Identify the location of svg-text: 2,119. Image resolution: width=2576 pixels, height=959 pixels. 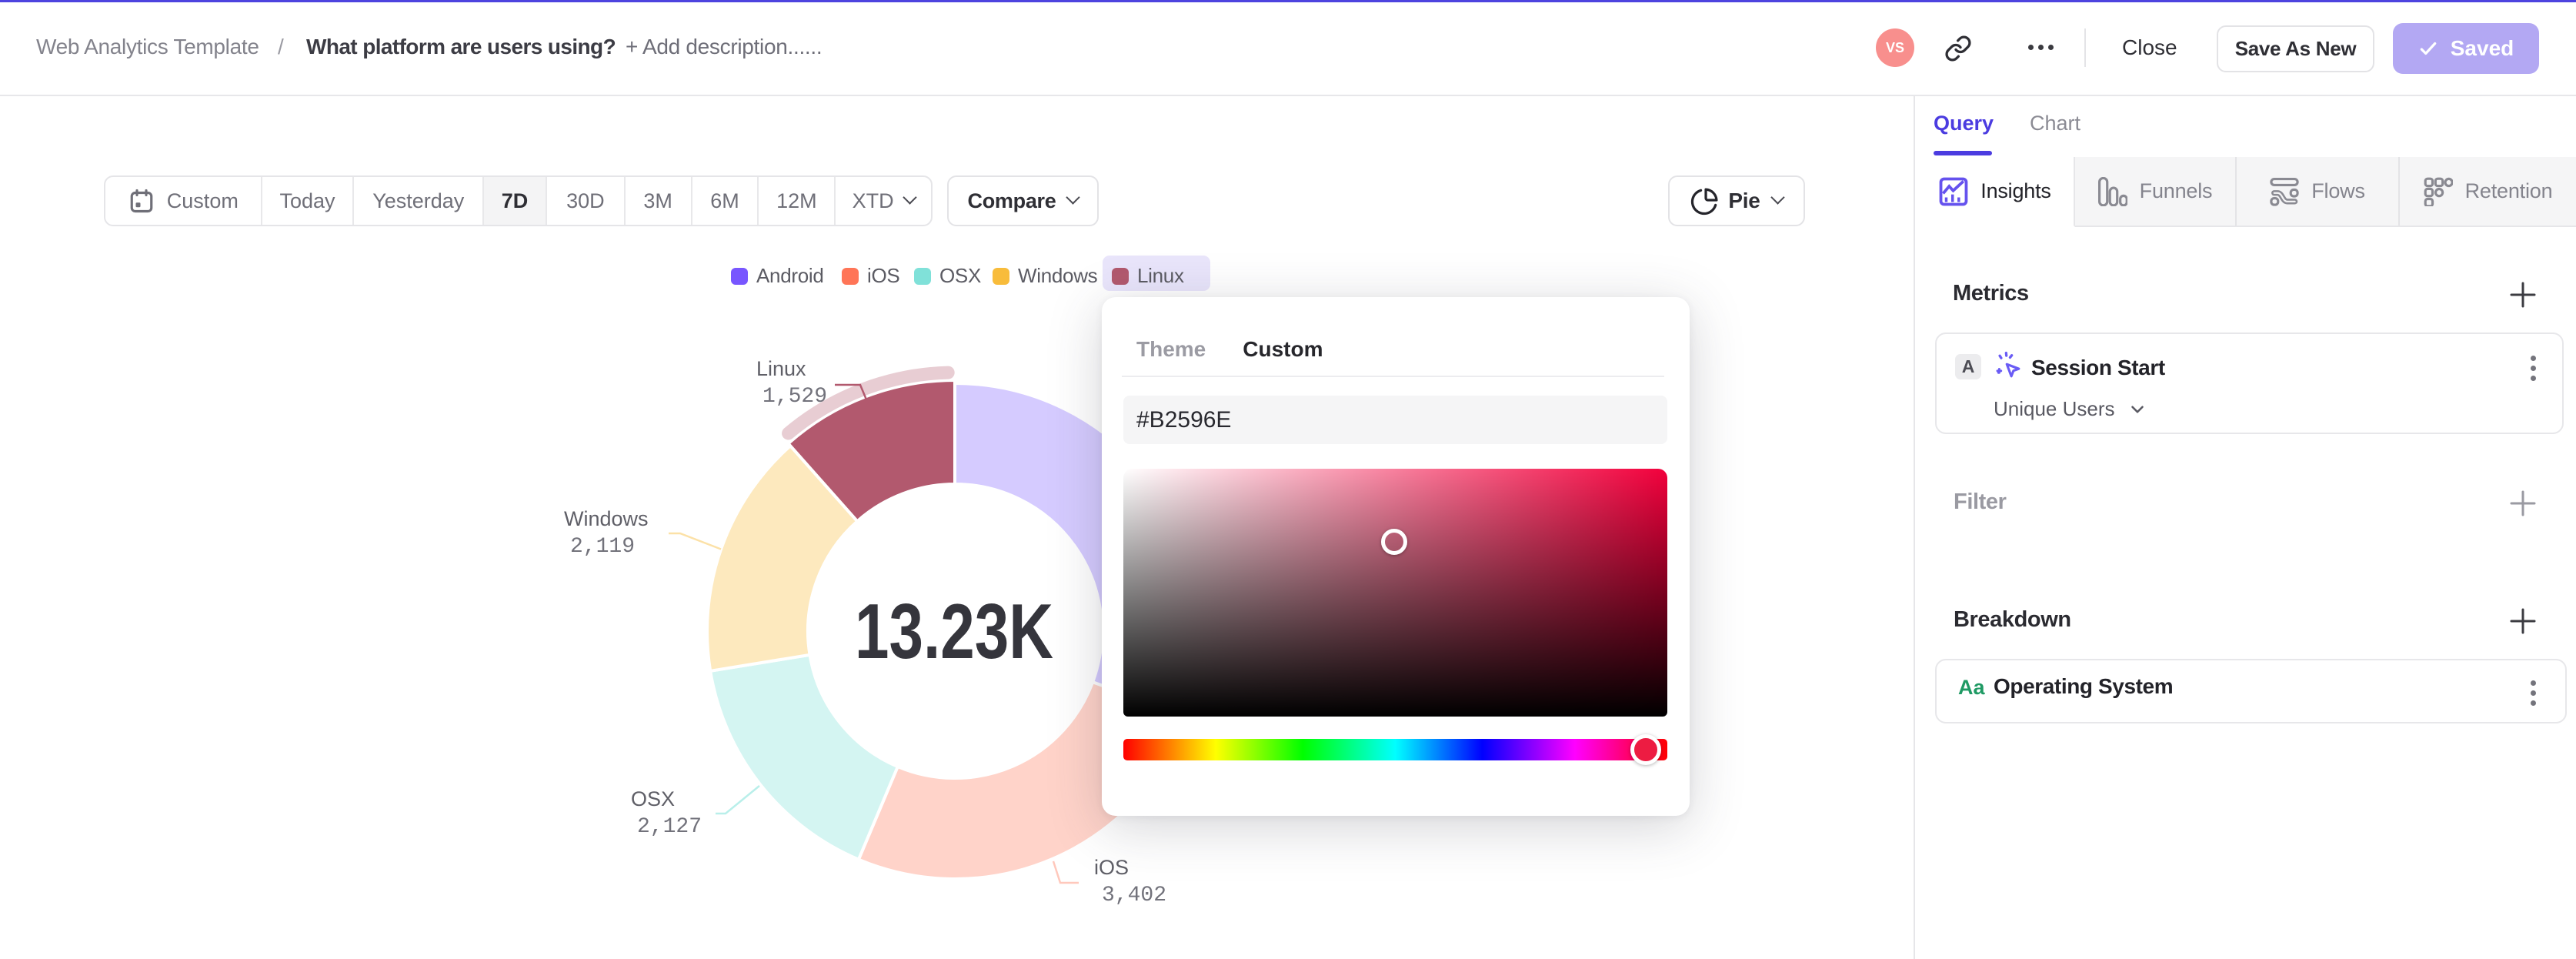
(603, 547).